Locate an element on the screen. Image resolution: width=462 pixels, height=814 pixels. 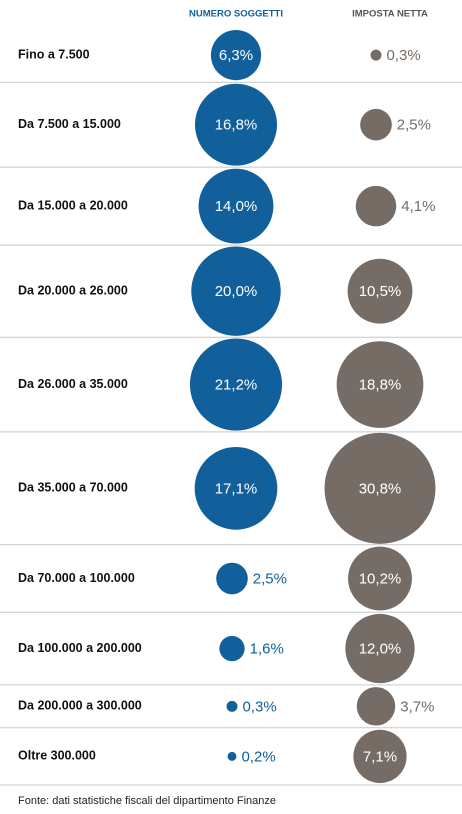
row-label: Da 70.000 a 100.000 is located at coordinates (76, 578).